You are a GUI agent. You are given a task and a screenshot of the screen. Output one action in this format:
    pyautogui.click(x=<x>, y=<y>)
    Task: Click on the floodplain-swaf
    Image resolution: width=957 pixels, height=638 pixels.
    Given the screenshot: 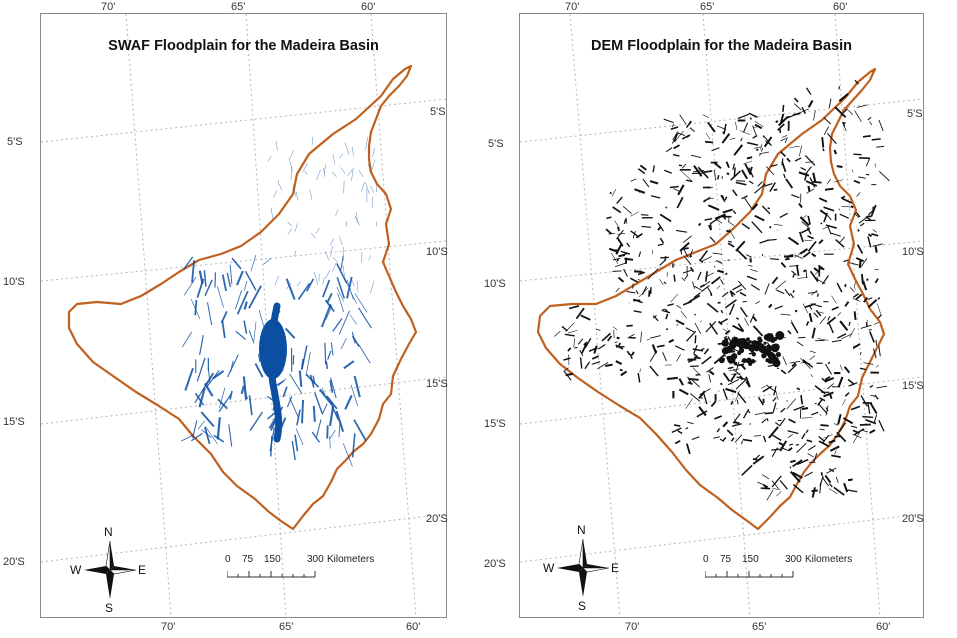 What is the action you would take?
    pyautogui.click(x=279, y=301)
    